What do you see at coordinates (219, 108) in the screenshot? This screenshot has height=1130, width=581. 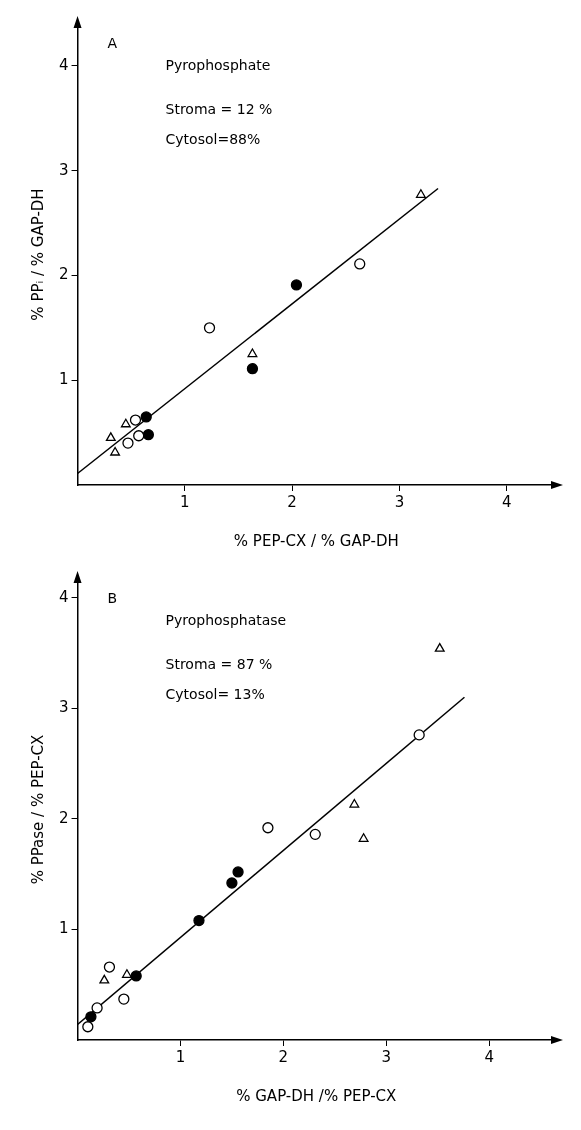 I see `annotation: Stroma = 12 %` at bounding box center [219, 108].